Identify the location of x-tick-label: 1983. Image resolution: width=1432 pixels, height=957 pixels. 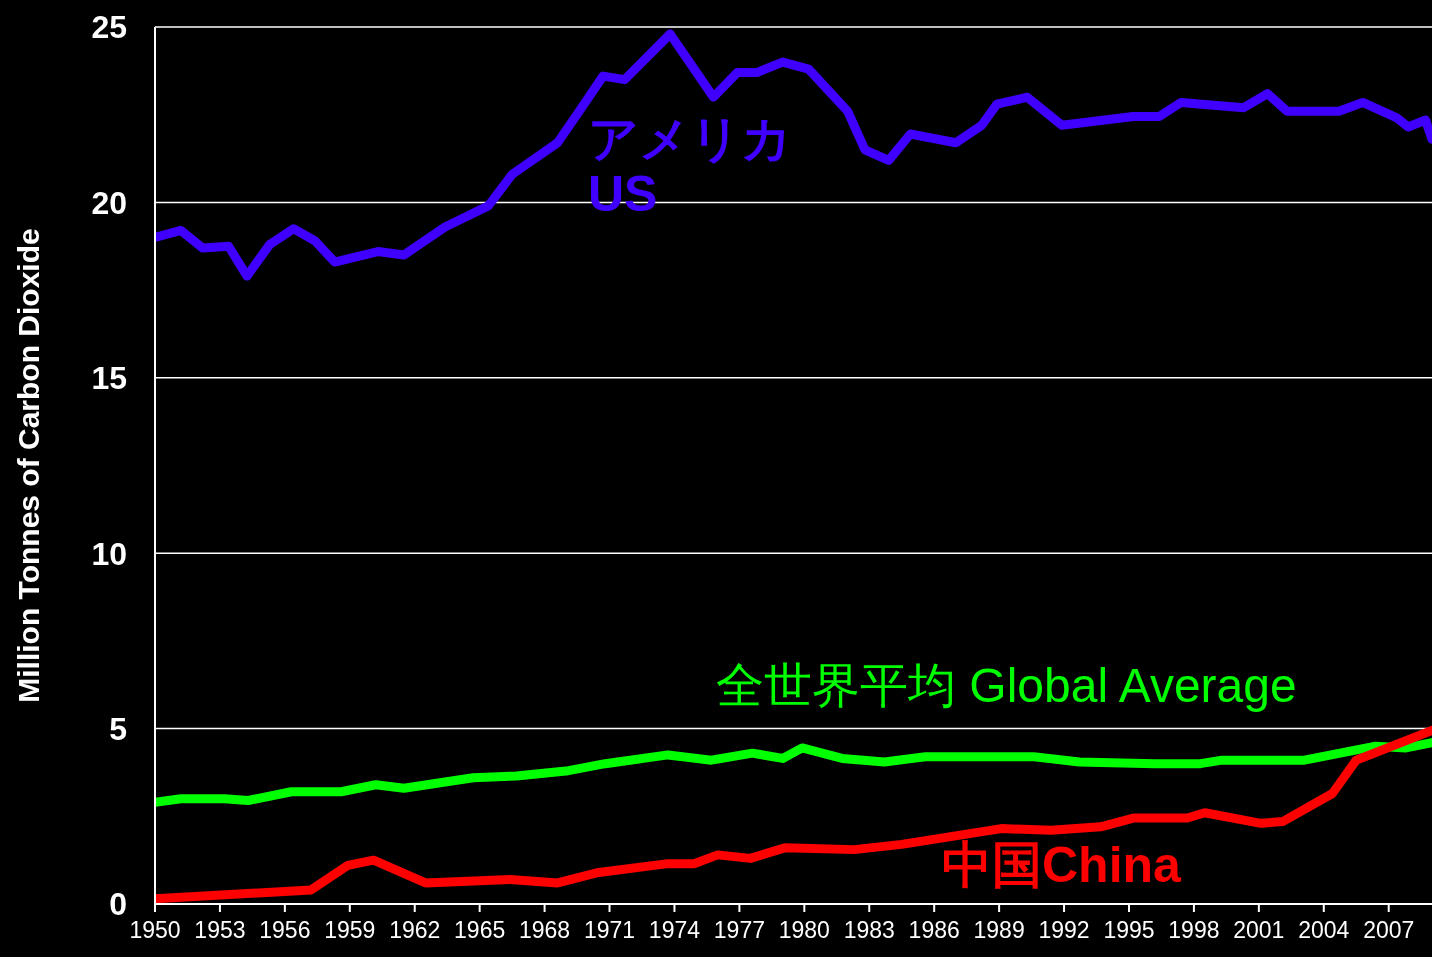
(869, 930).